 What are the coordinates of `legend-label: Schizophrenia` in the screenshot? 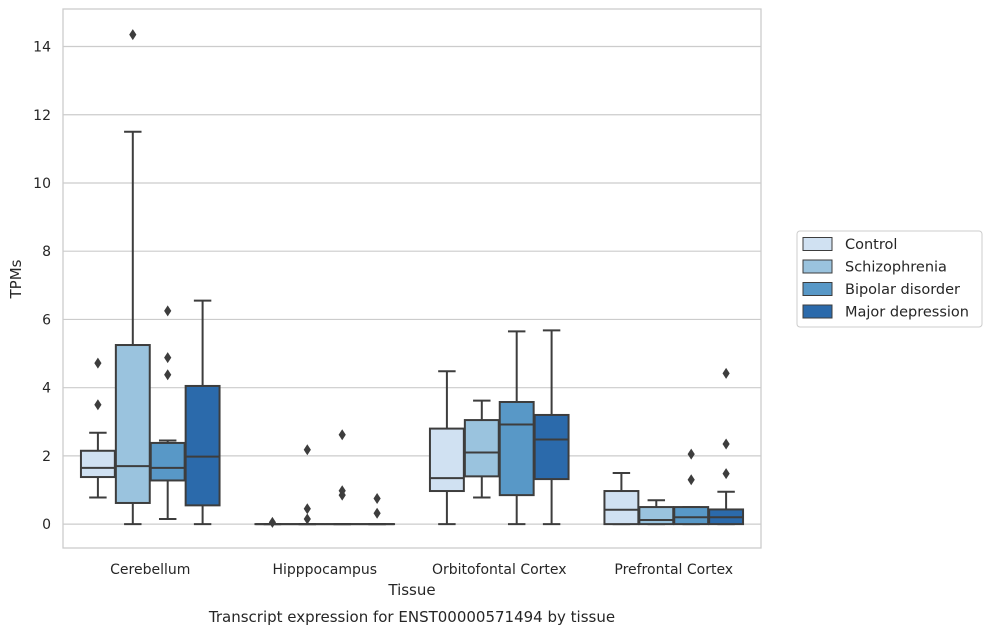 It's located at (896, 268).